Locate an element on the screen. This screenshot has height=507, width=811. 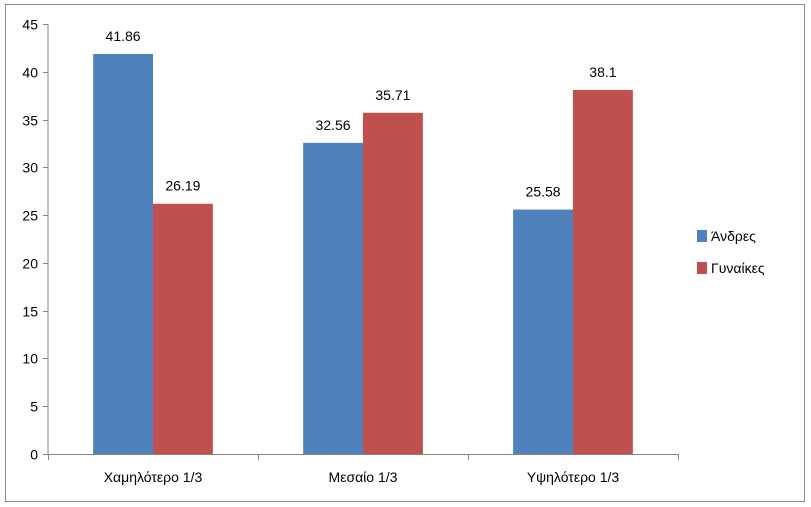
y-tick-label: 20 is located at coordinates (30, 264).